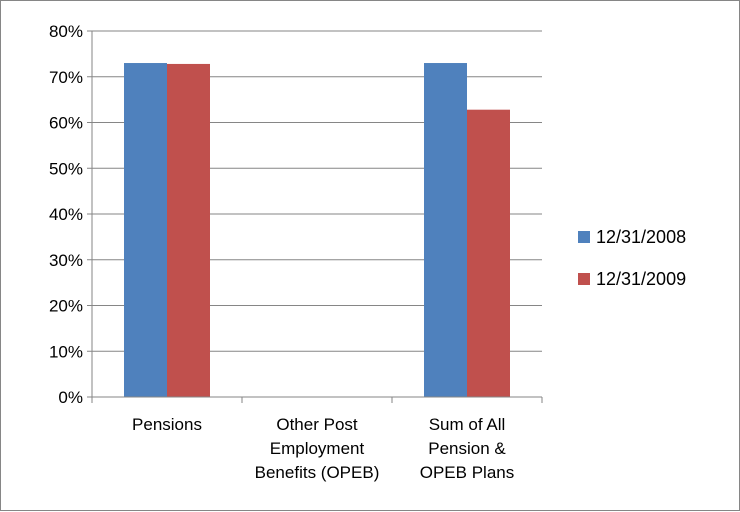 Image resolution: width=740 pixels, height=512 pixels. What do you see at coordinates (66, 123) in the screenshot?
I see `y-tick-label: 60%` at bounding box center [66, 123].